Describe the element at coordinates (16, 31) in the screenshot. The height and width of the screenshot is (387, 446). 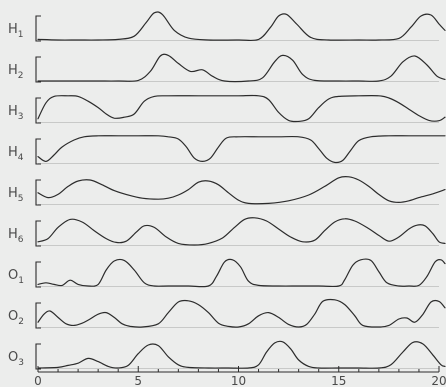
I see `trace-label-h1: H1` at that location.